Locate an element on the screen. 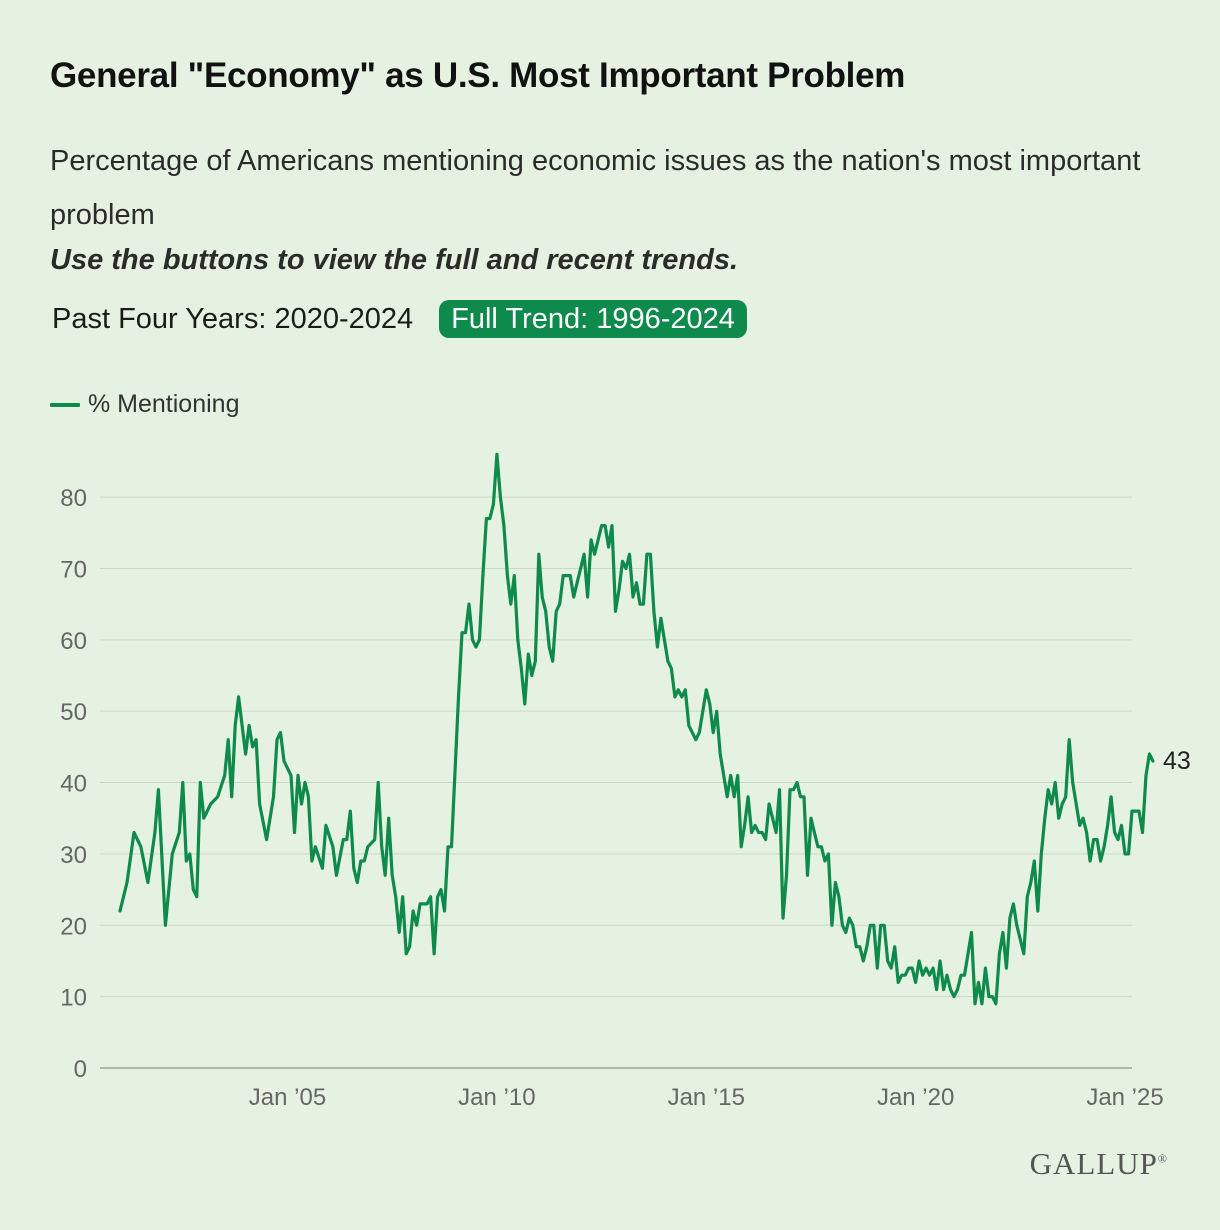 The width and height of the screenshot is (1220, 1230). y-tick-label: 50 is located at coordinates (73, 712).